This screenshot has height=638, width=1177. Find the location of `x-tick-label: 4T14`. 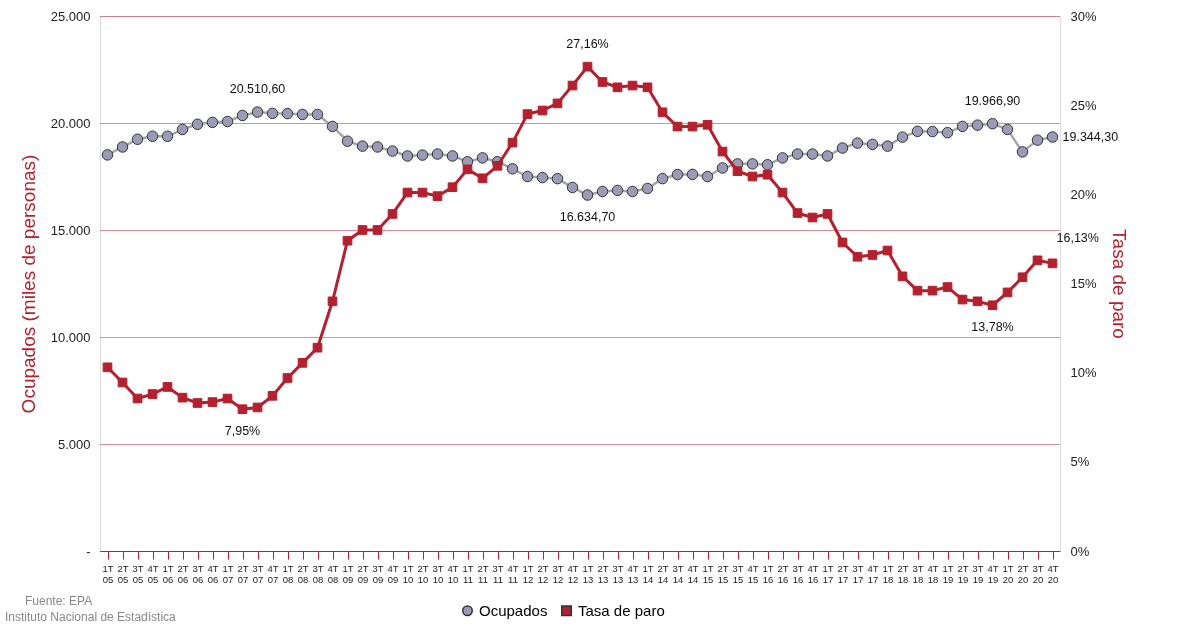

x-tick-label: 4T14 is located at coordinates (693, 573).